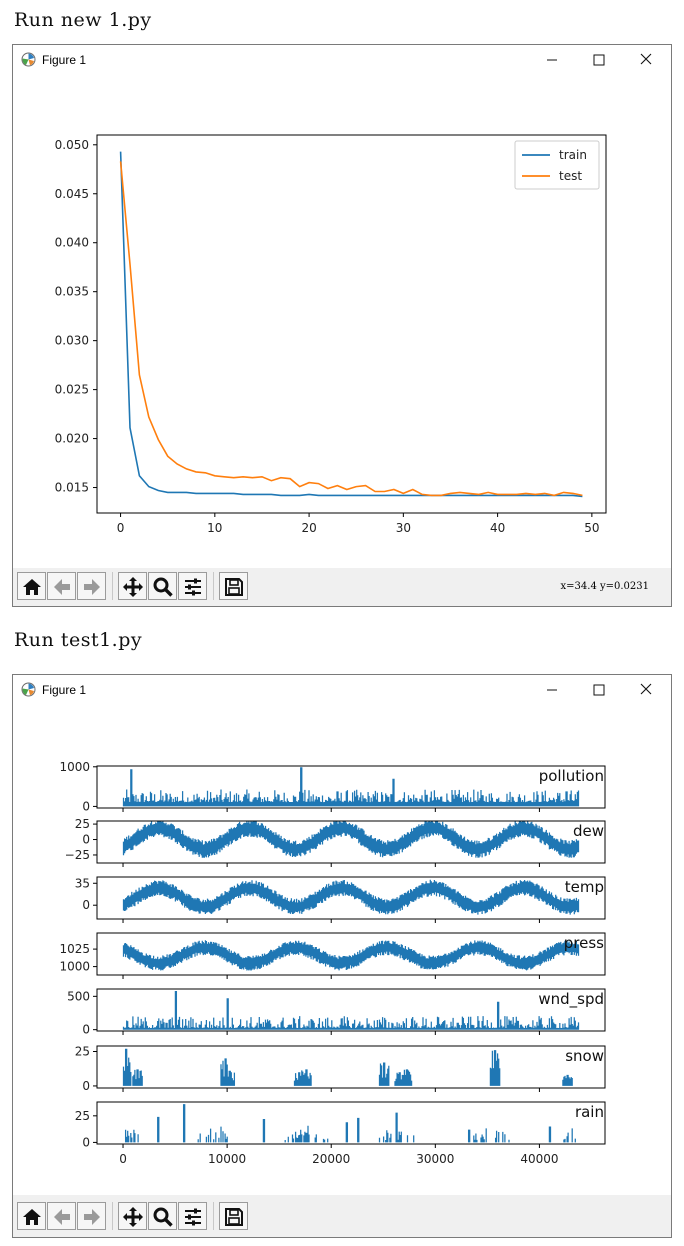  What do you see at coordinates (342, 1216) in the screenshot?
I see `navigation-toolbar` at bounding box center [342, 1216].